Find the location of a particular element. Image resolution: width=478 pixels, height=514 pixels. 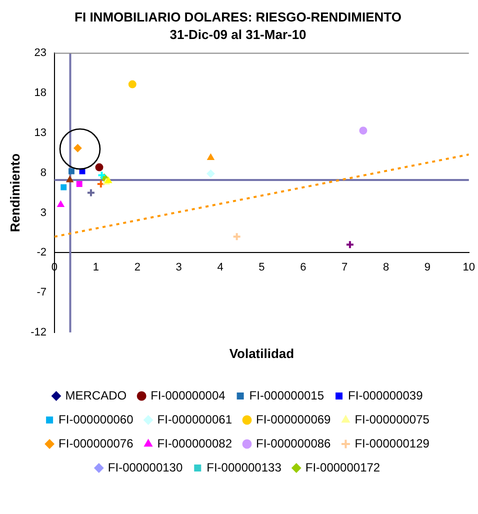

legend-label: FI-000000004 is located at coordinates (188, 395).